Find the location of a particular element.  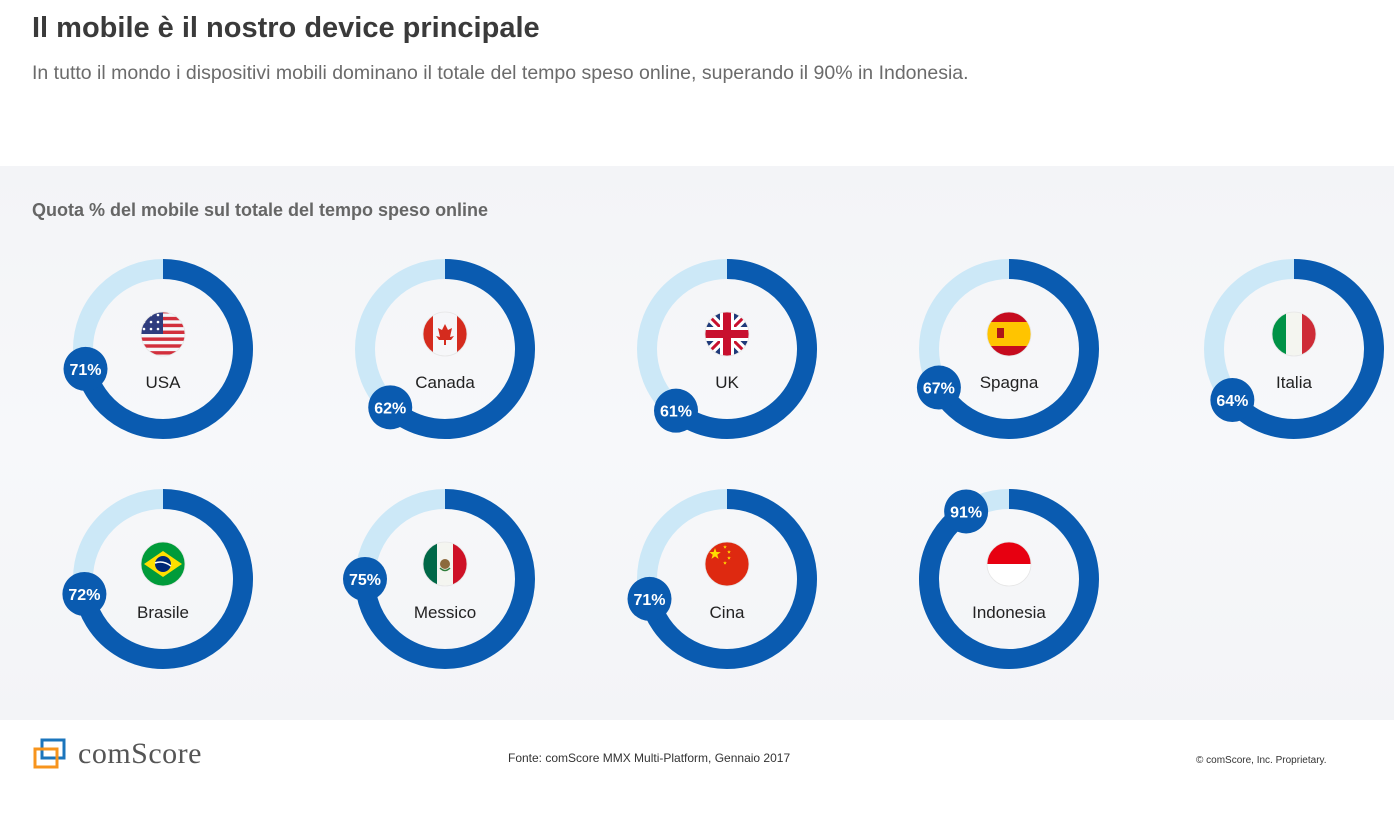

usa-flag-icon is located at coordinates (163, 334).